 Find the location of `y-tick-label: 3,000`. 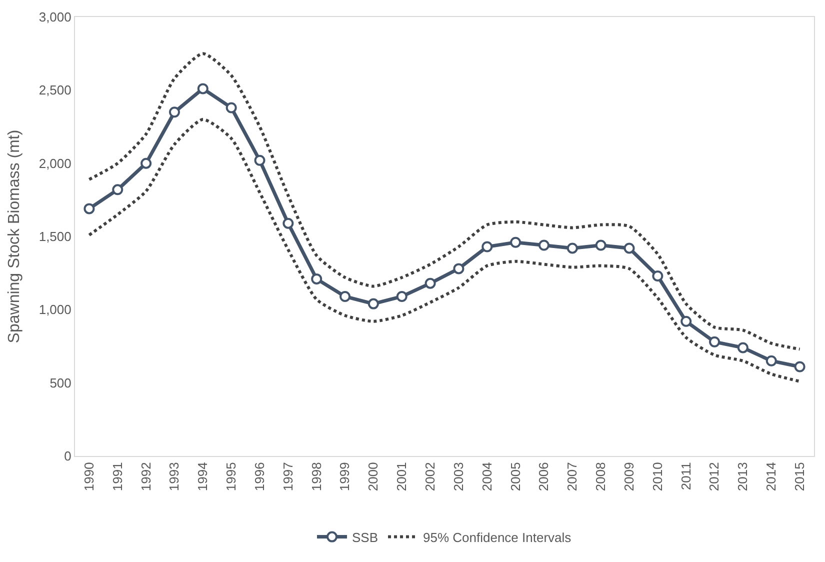

y-tick-label: 3,000 is located at coordinates (55, 17).